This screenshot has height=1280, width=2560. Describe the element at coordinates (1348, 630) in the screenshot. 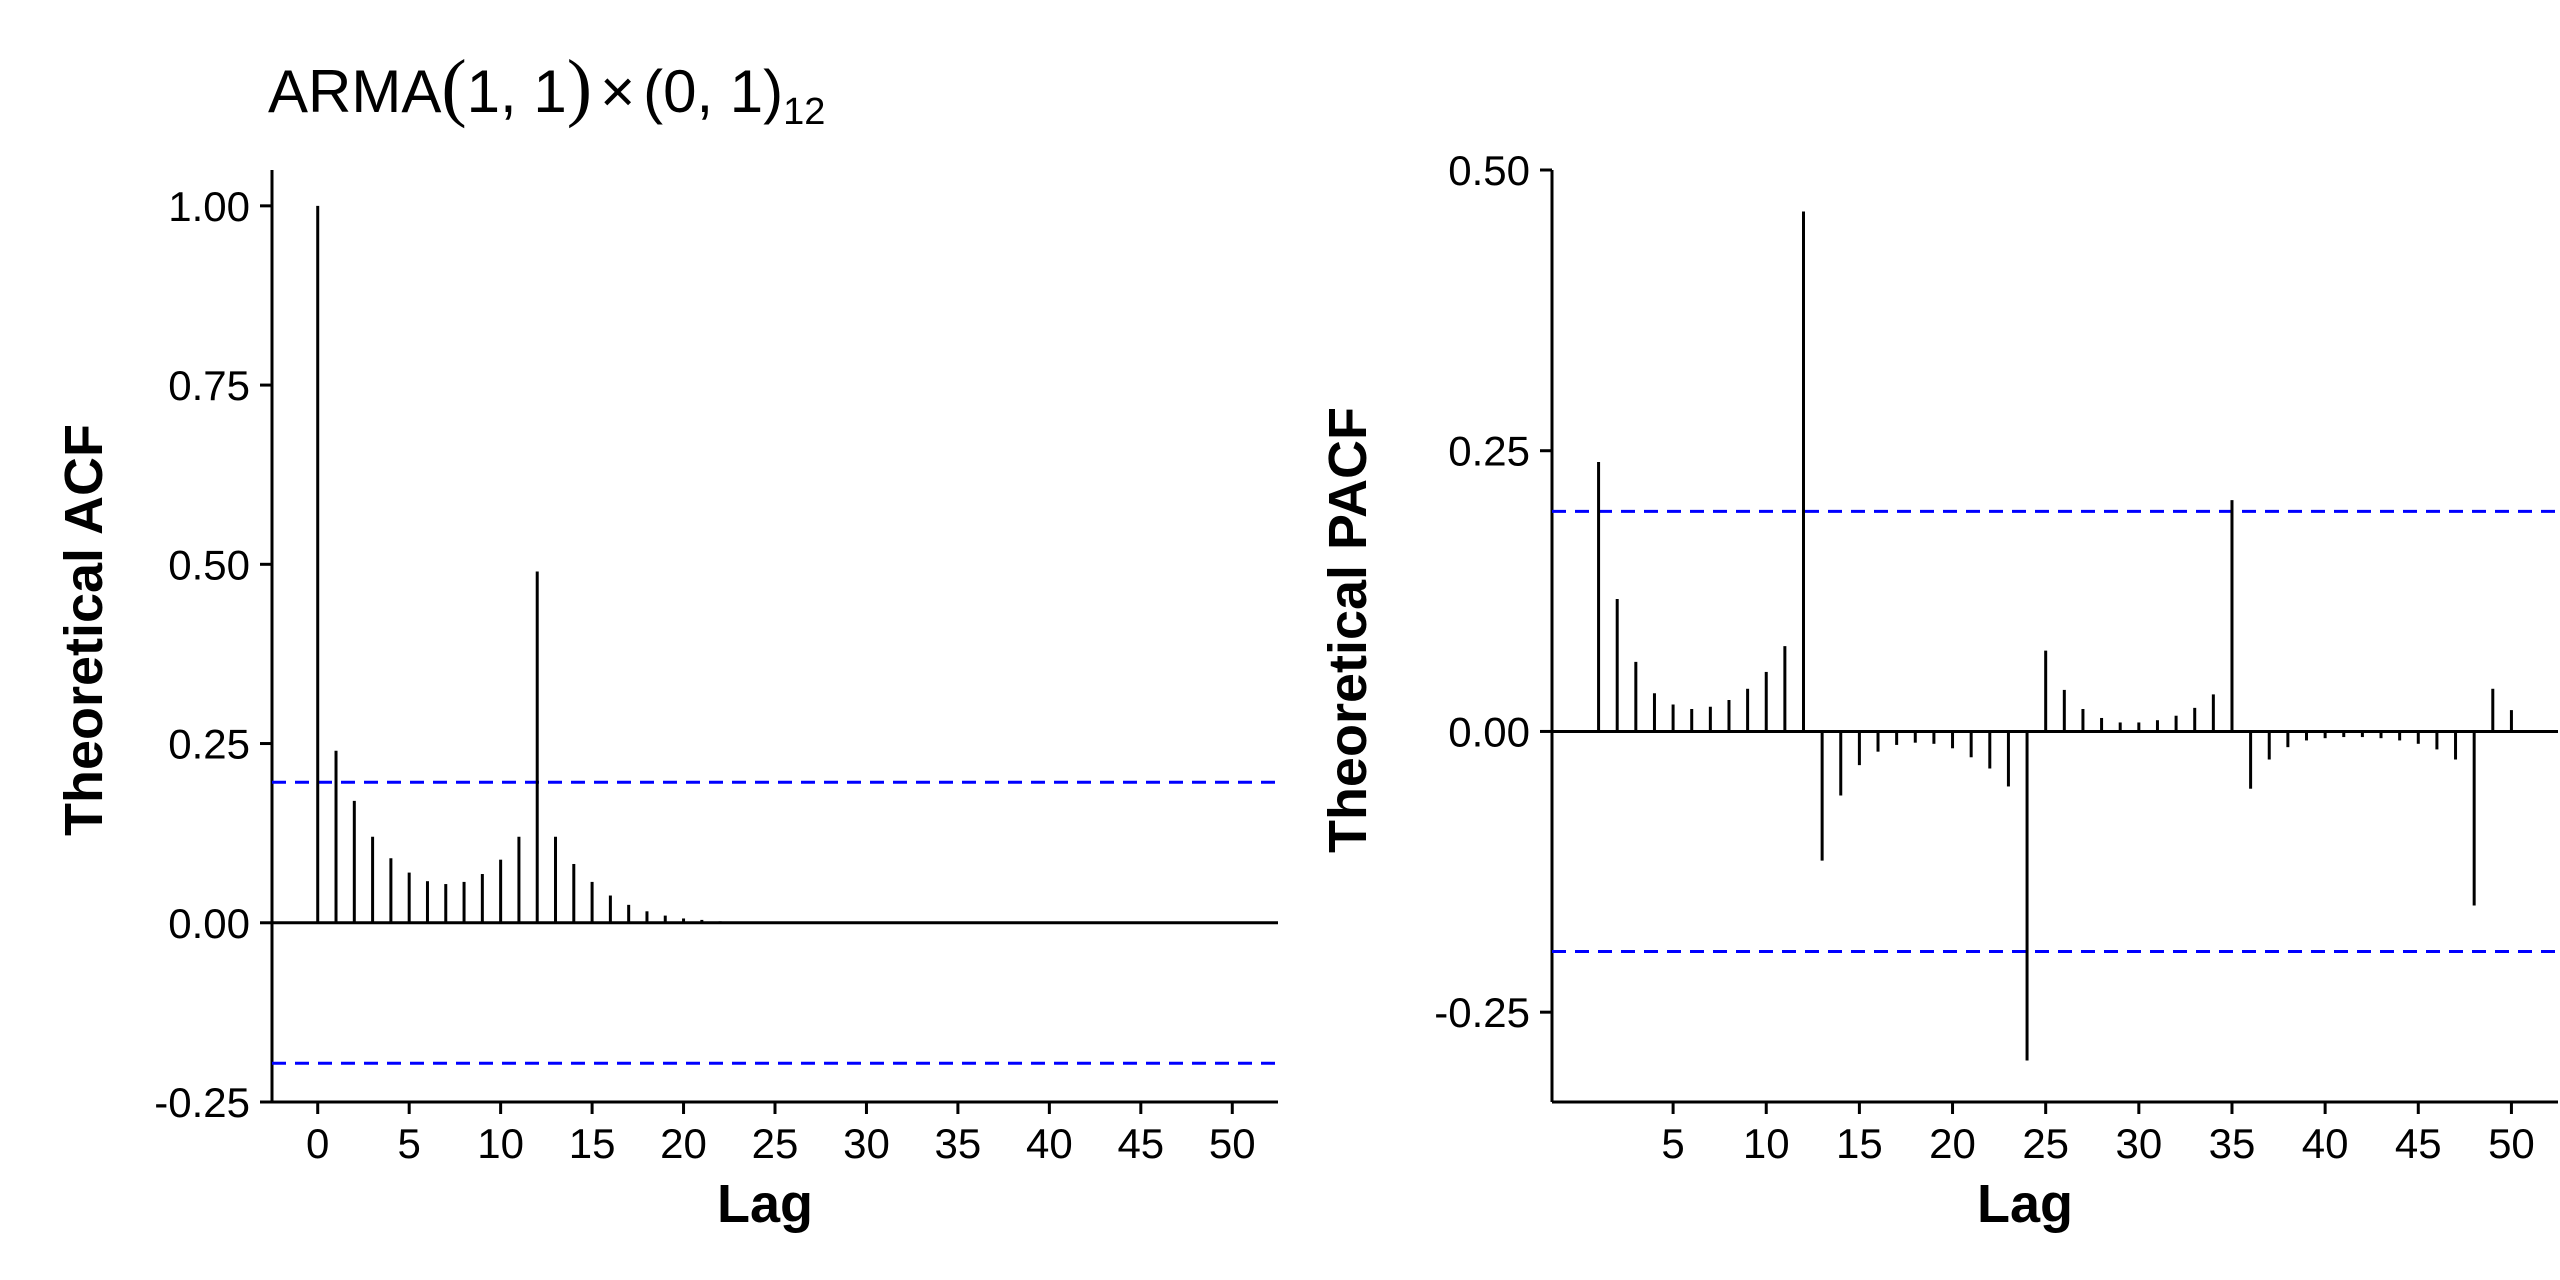

I see `pacf-y-axis-title: Theoretical PACF` at that location.